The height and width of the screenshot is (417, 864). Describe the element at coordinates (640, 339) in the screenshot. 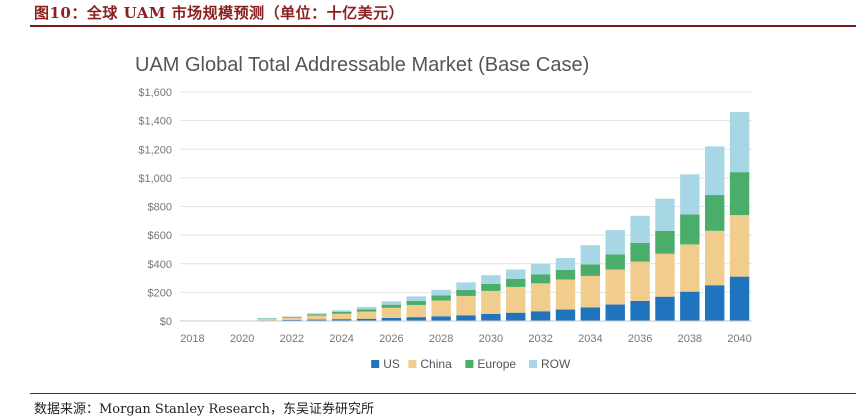

I see `x-tick-label: 2036` at that location.